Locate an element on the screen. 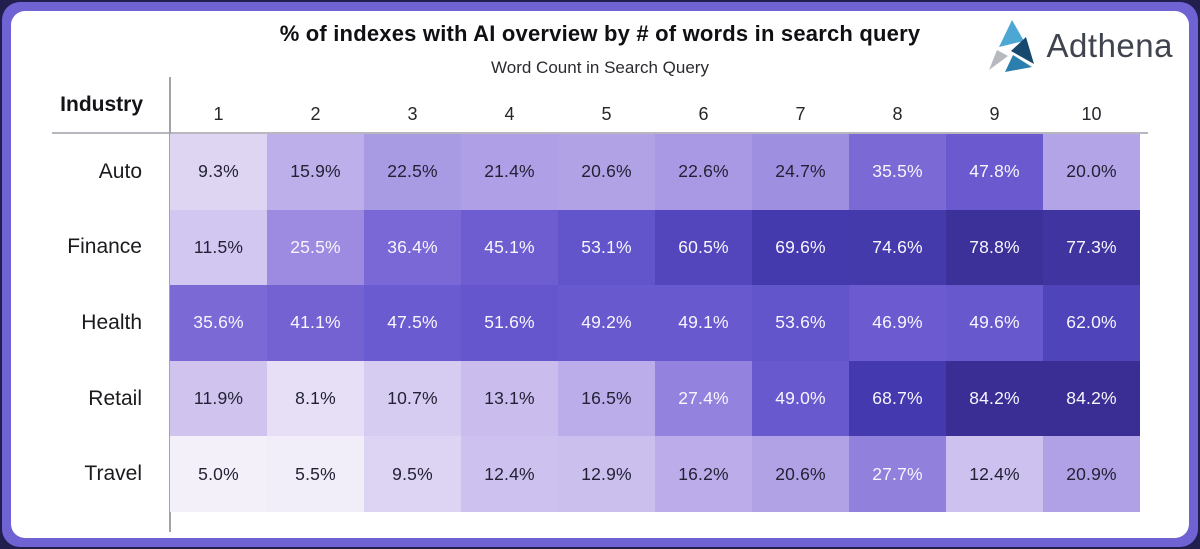 Image resolution: width=1200 pixels, height=549 pixels. heatmap-cell: 69.6% is located at coordinates (800, 247).